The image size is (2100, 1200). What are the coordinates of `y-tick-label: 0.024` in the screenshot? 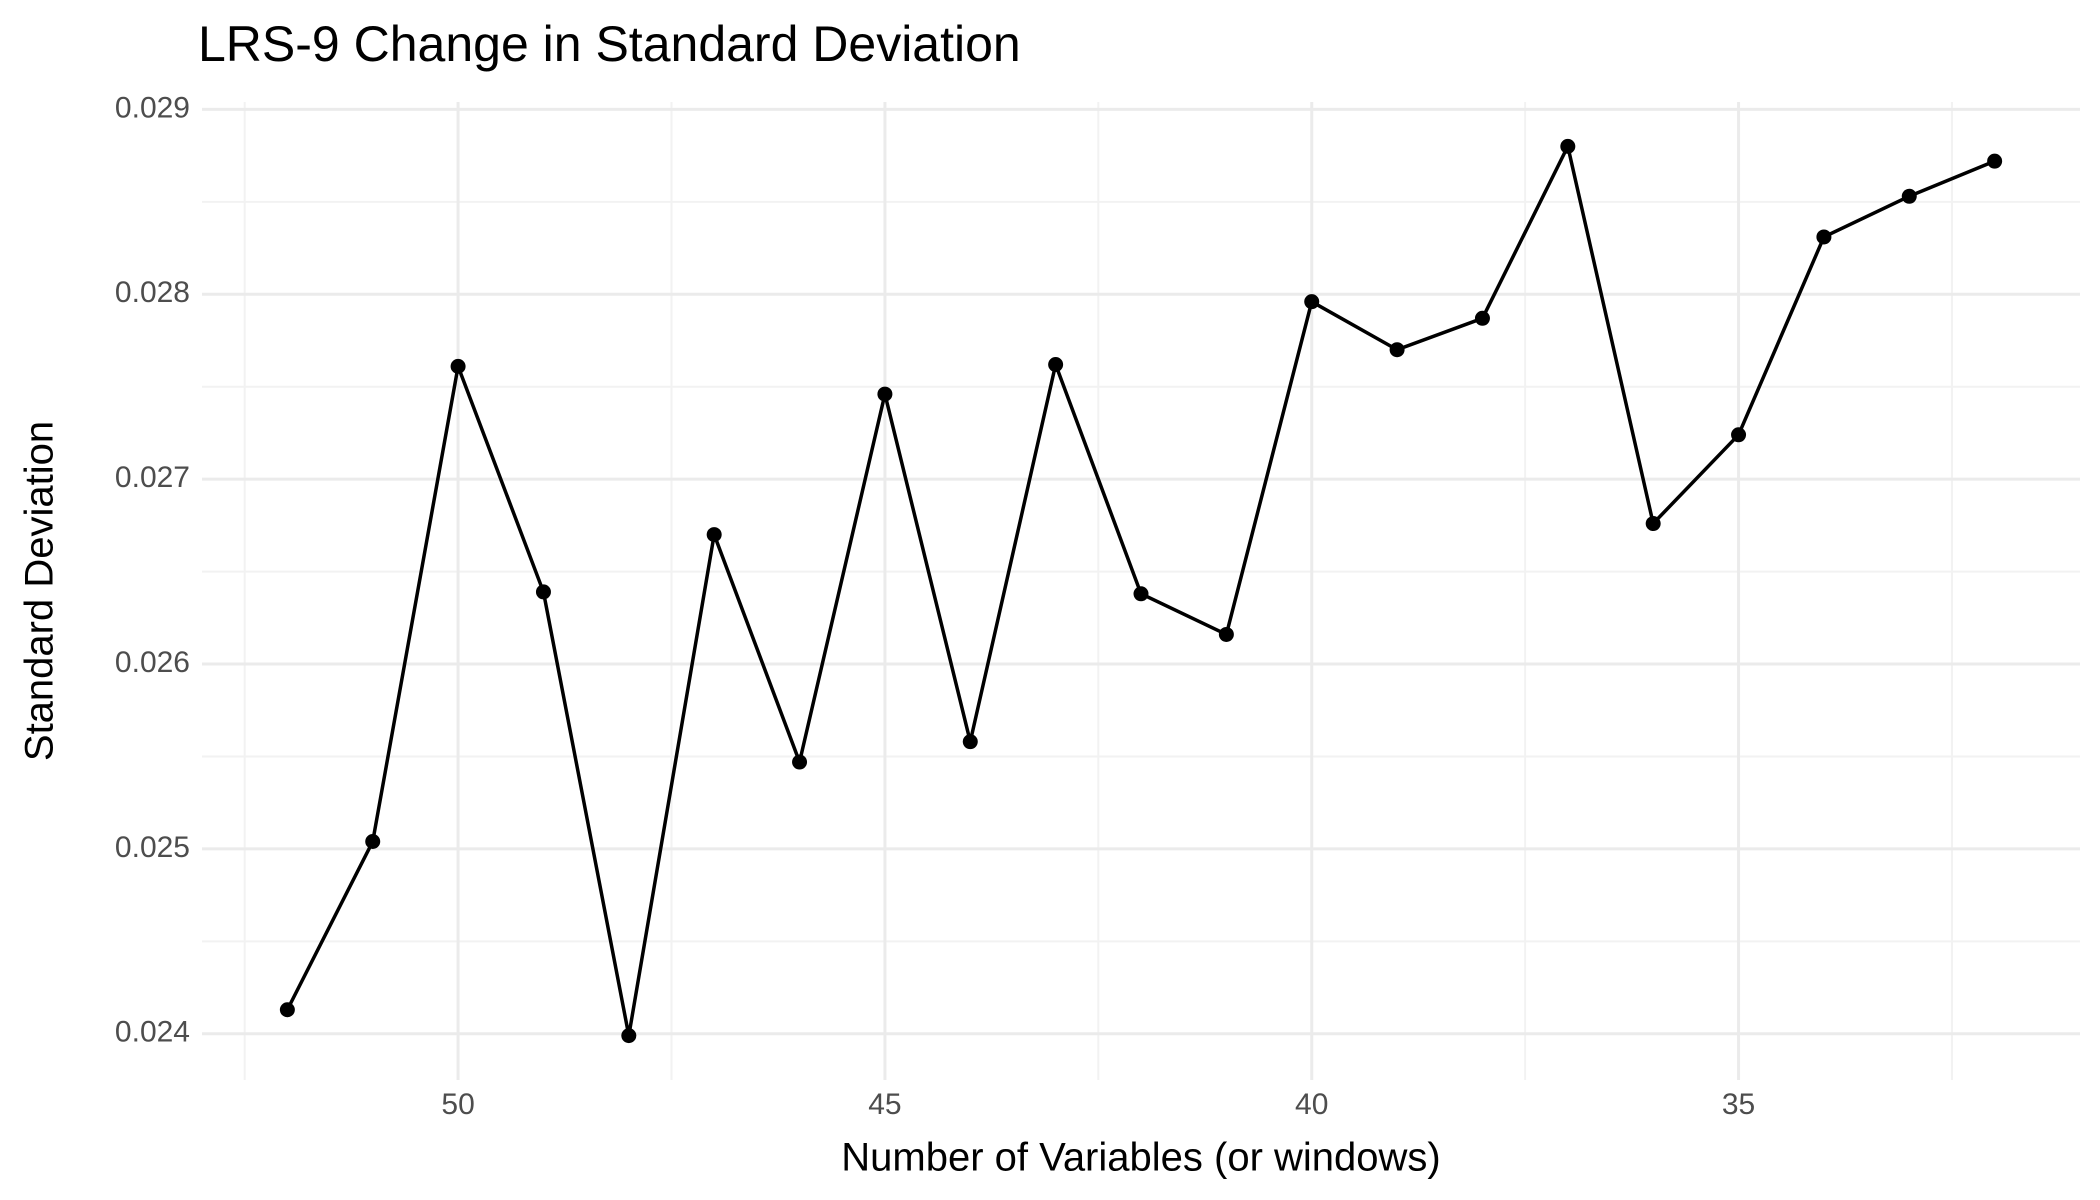 It's located at (152, 1032).